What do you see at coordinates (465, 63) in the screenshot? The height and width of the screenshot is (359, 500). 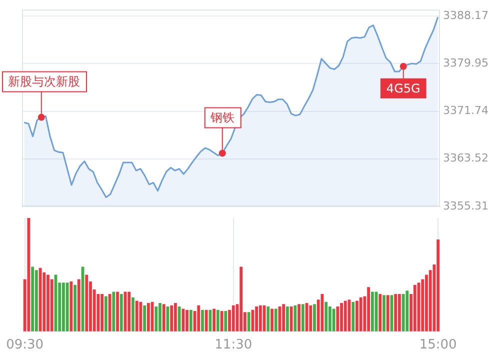 I see `y-tick-label: 3379.95` at bounding box center [465, 63].